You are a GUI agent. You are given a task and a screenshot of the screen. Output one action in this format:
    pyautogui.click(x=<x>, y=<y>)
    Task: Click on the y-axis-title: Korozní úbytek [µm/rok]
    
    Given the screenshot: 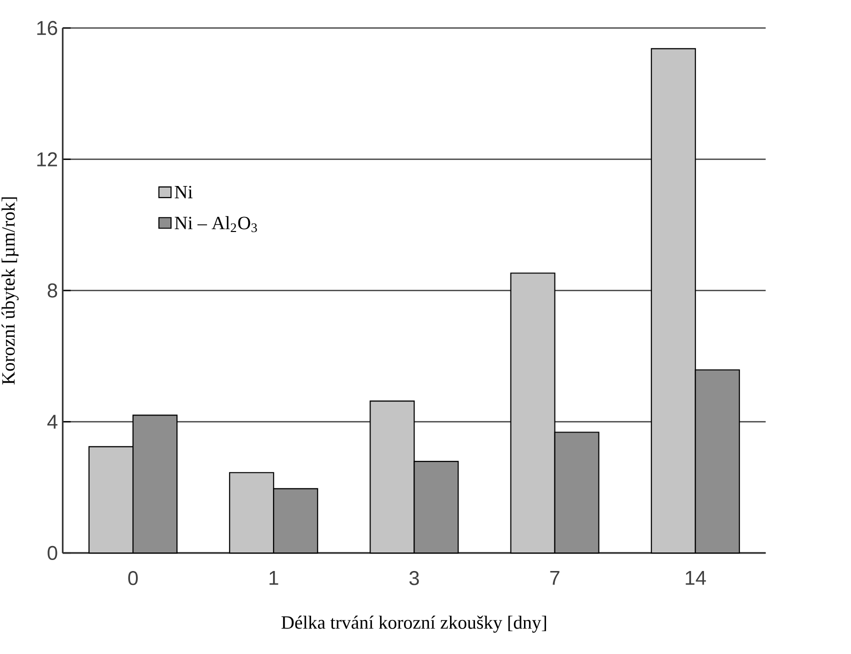 What is the action you would take?
    pyautogui.click(x=10, y=290)
    